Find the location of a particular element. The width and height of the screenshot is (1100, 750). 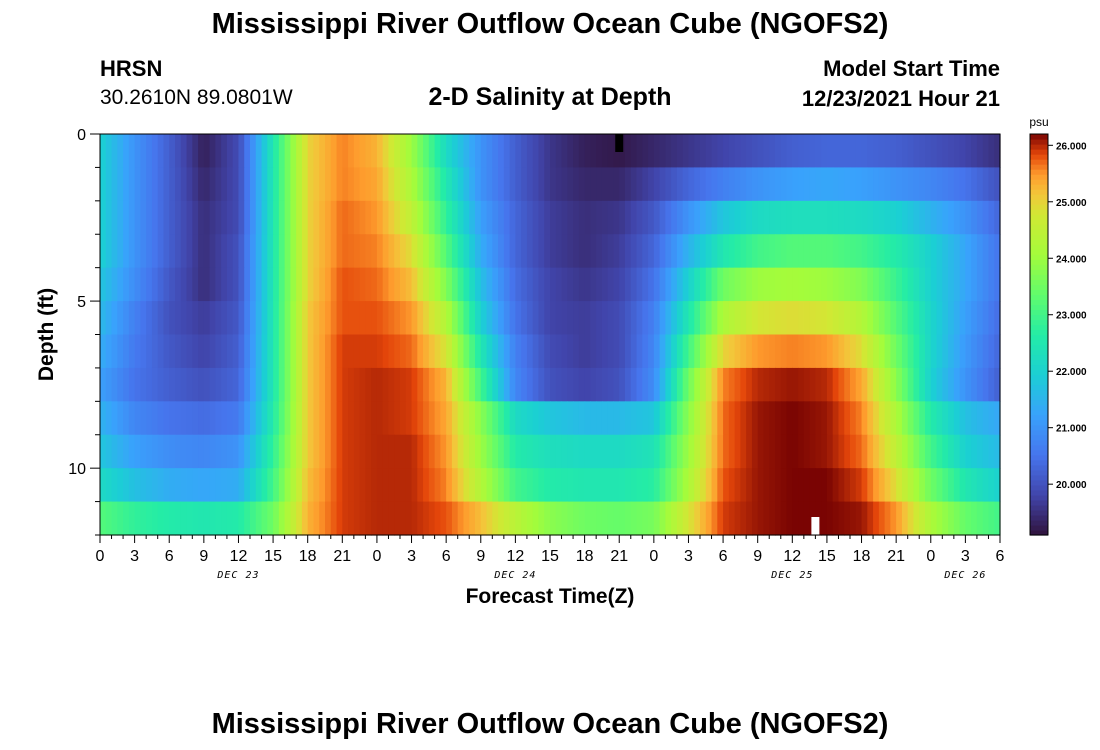

chart-subtitle: 2-D Salinity at Depth is located at coordinates (550, 97).